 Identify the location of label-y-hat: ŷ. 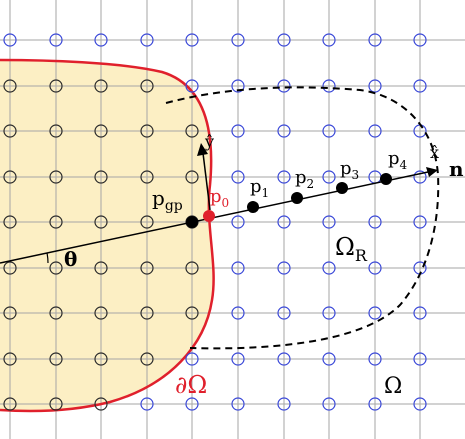
(209, 141).